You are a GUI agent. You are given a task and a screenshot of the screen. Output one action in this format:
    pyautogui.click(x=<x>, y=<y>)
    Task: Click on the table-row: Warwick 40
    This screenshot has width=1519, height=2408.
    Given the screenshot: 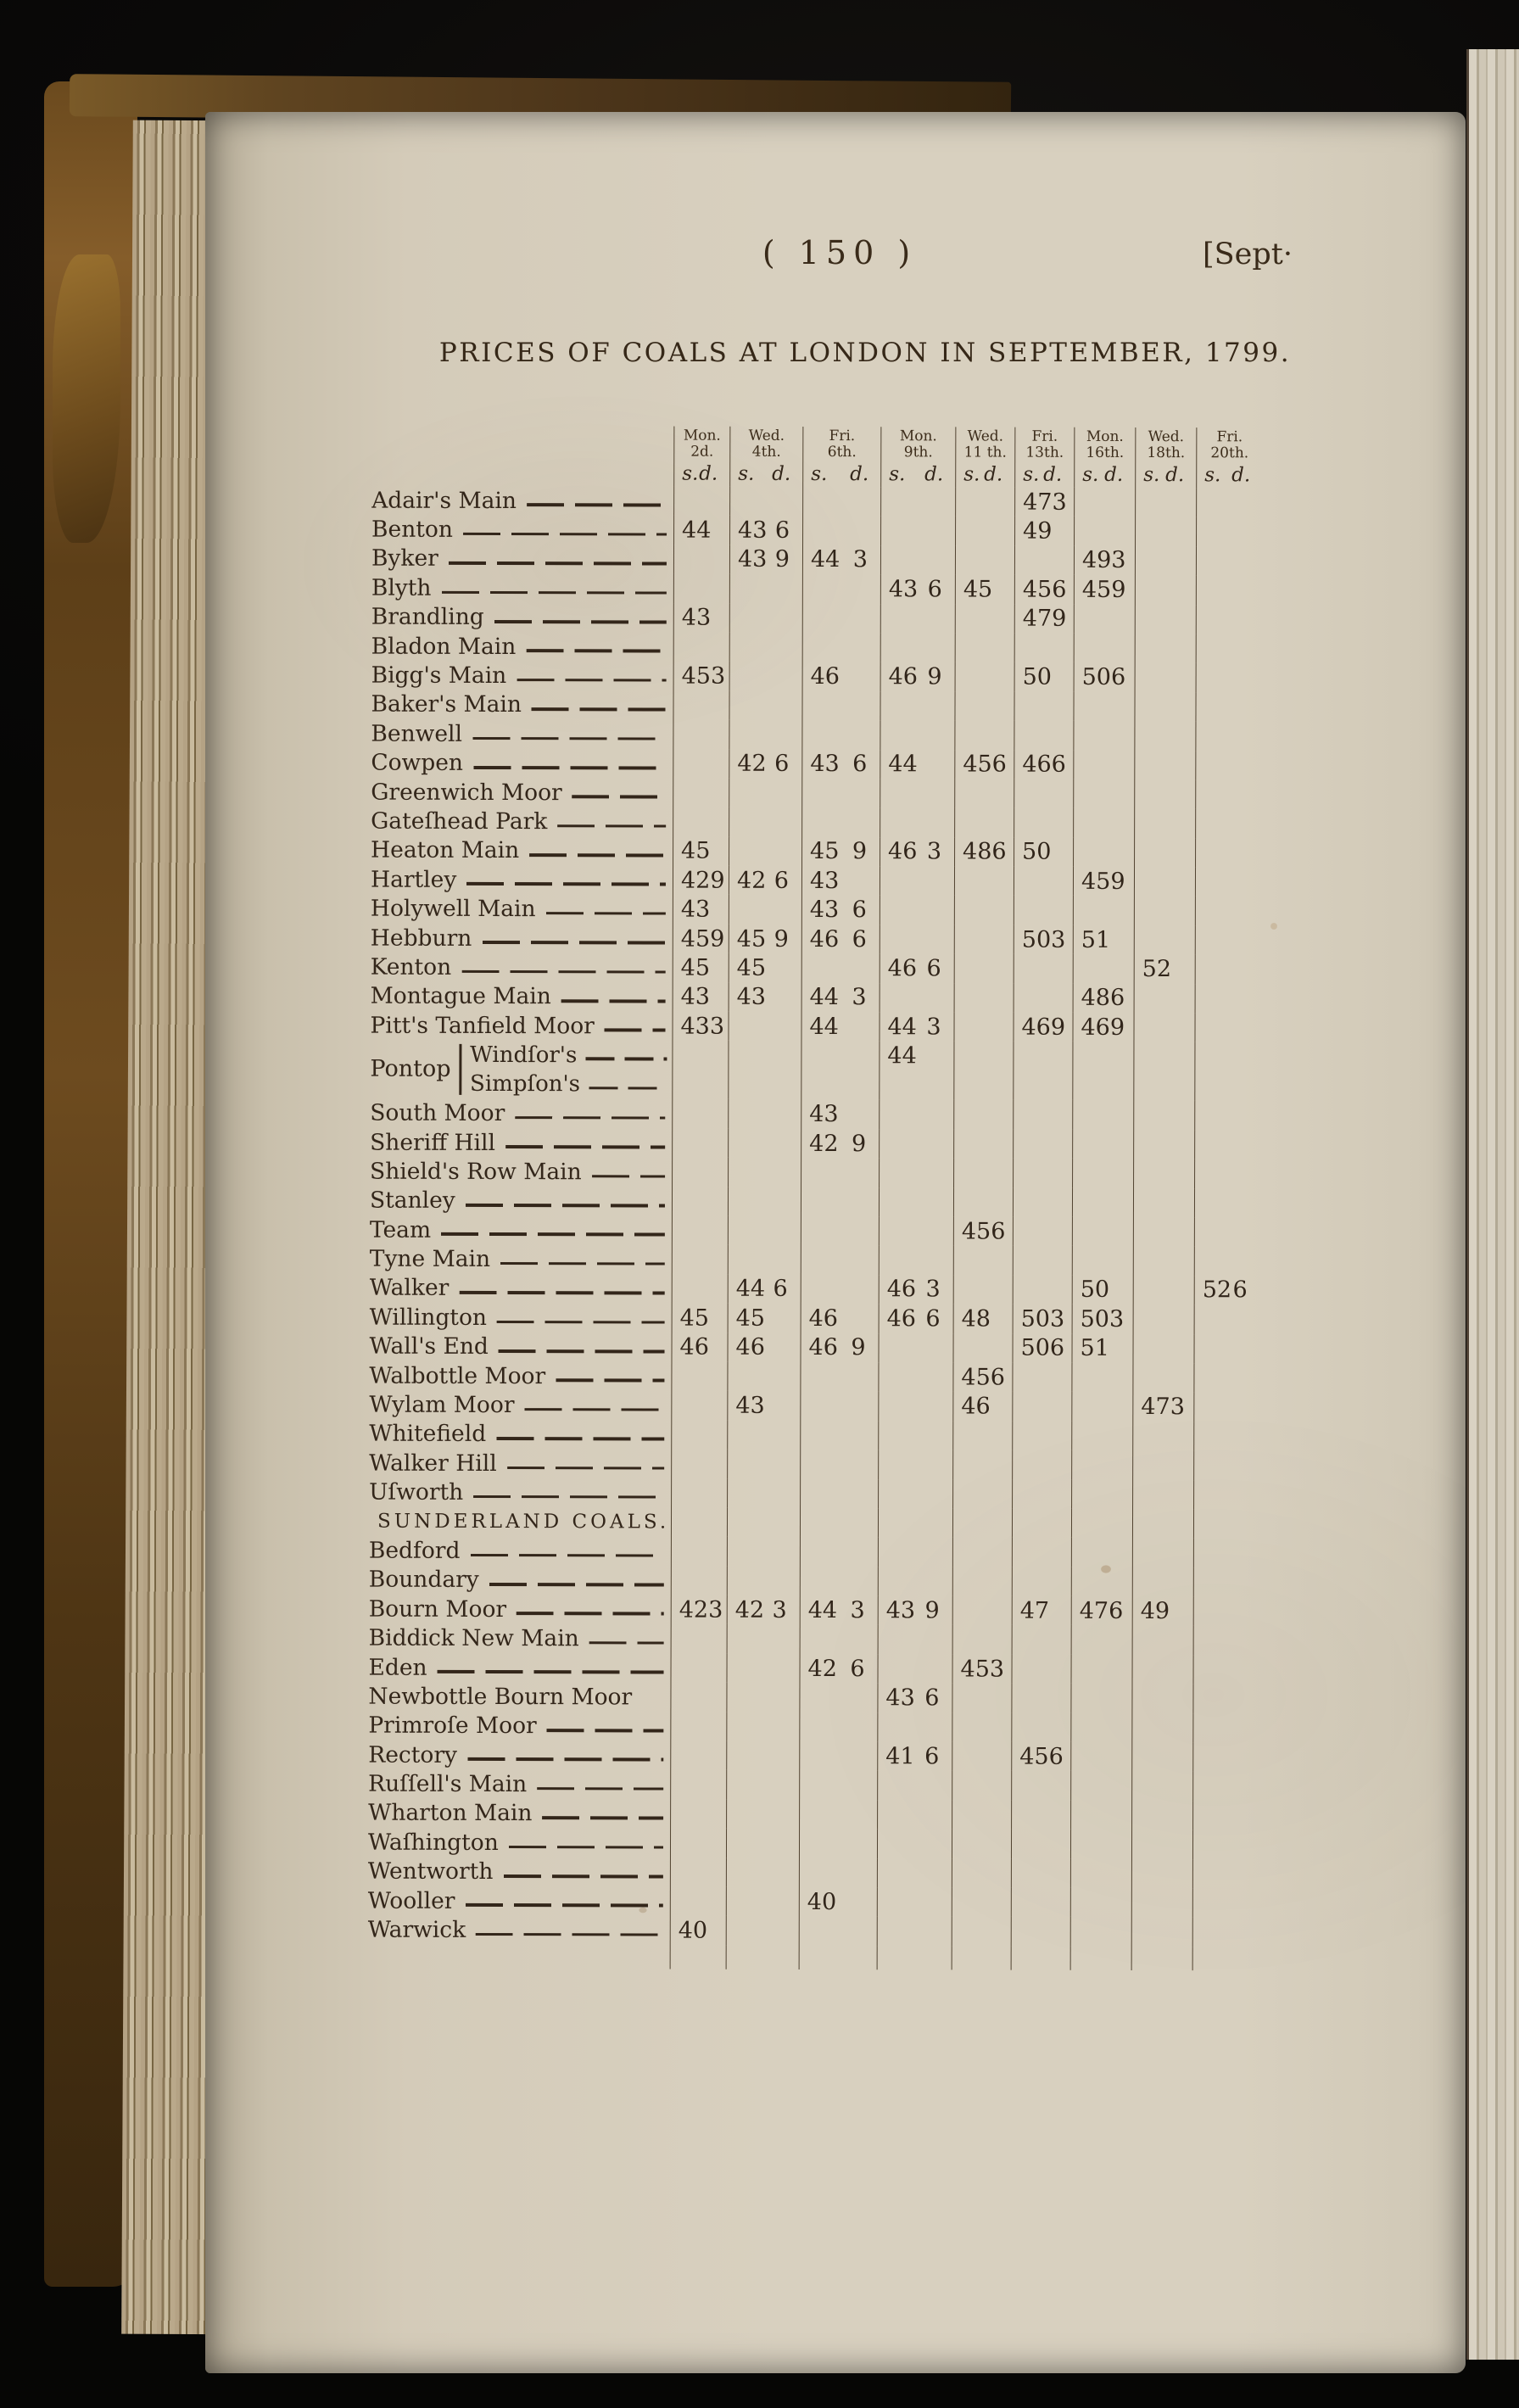 What is the action you would take?
    pyautogui.click(x=813, y=1931)
    